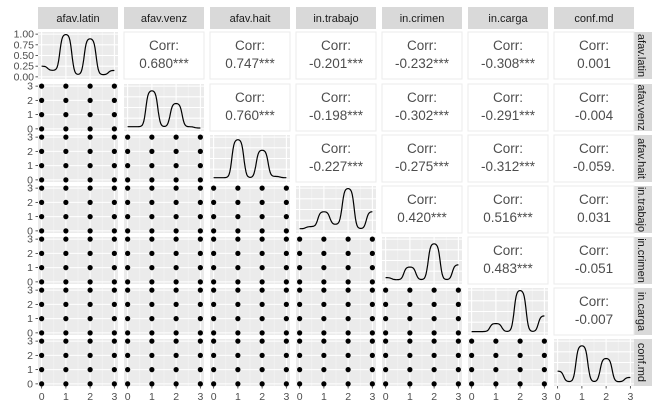 The width and height of the screenshot is (661, 408). What do you see at coordinates (30, 342) in the screenshot?
I see `y-tick-label: 3` at bounding box center [30, 342].